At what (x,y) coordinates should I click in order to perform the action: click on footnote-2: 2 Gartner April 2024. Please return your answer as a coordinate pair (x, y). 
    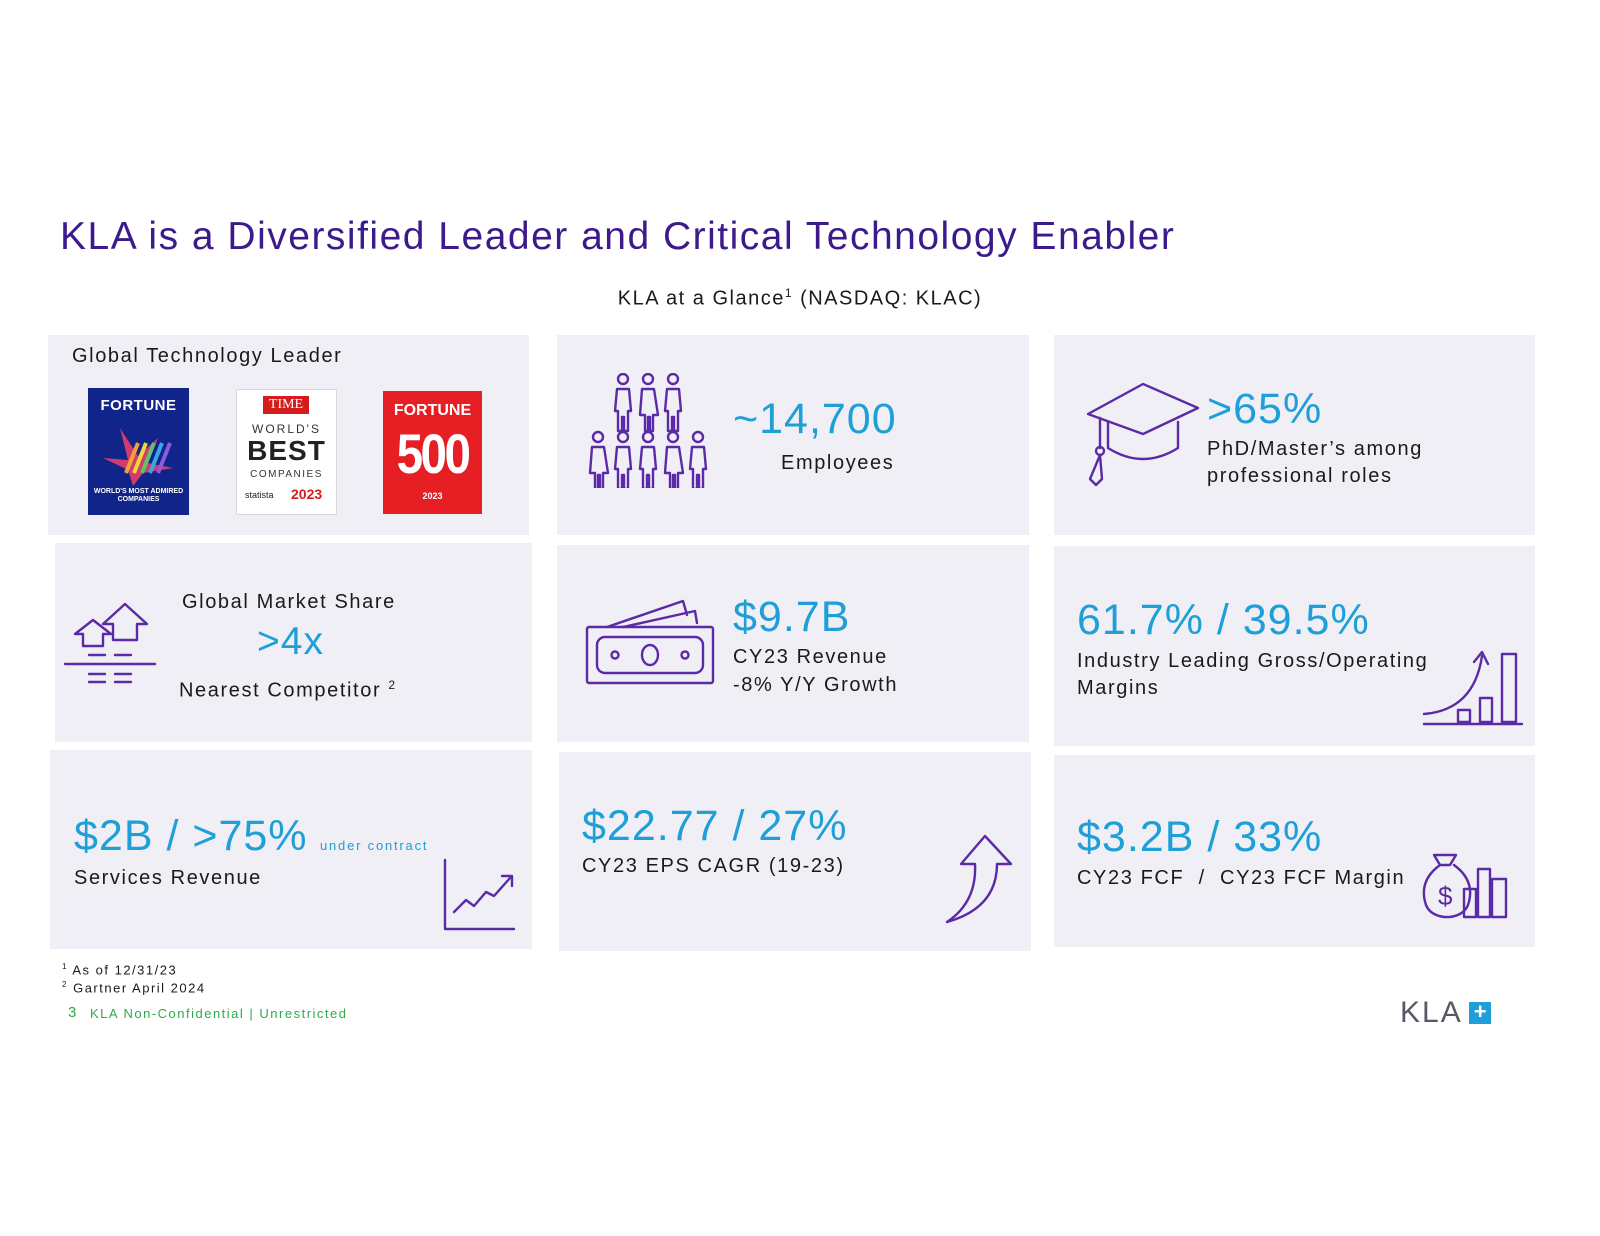
    Looking at the image, I should click on (134, 987).